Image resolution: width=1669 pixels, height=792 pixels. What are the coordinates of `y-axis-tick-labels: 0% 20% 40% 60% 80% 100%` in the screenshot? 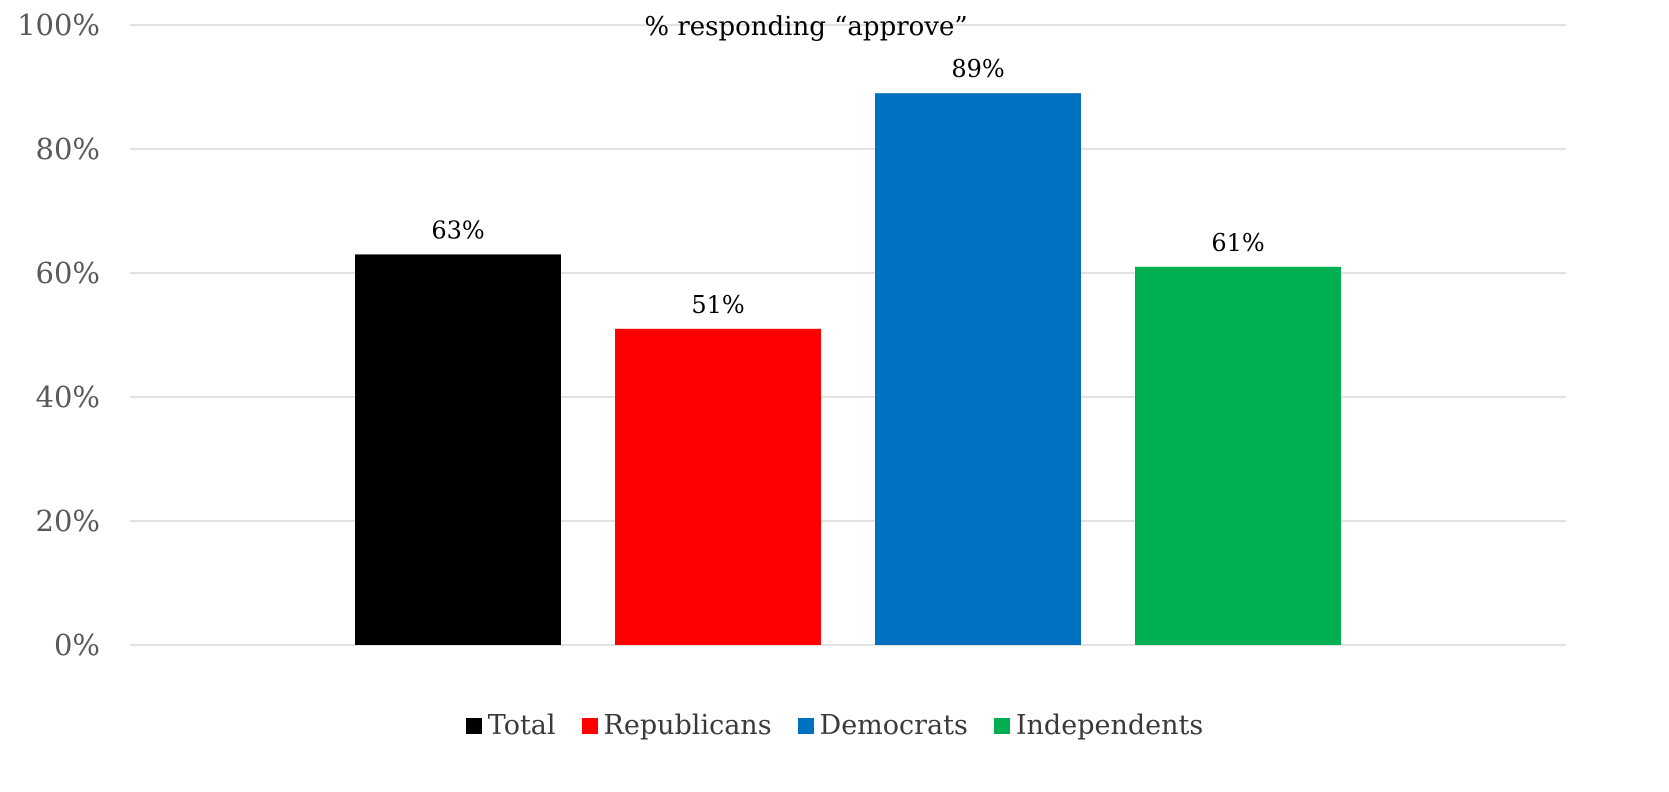 It's located at (58, 335).